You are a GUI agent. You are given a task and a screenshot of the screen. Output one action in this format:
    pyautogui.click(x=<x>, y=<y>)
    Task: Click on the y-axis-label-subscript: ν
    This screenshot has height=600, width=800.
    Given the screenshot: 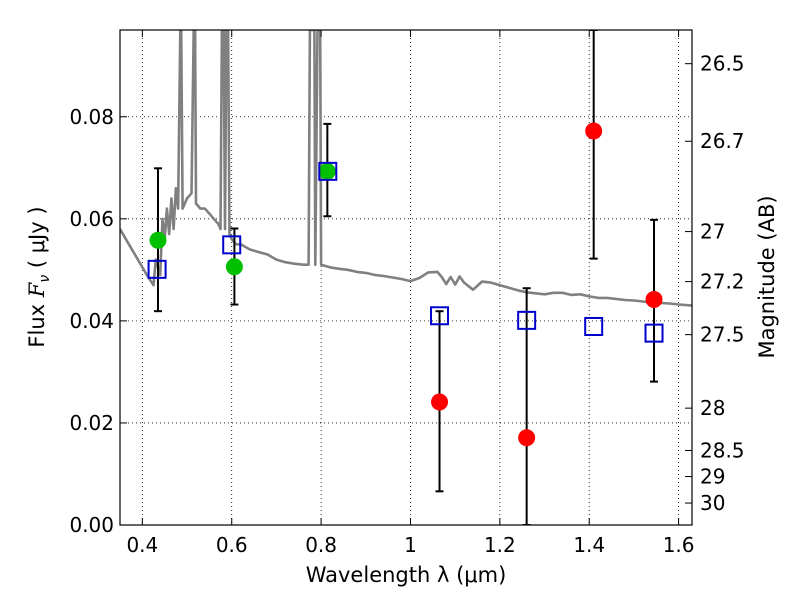 What is the action you would take?
    pyautogui.click(x=45, y=279)
    